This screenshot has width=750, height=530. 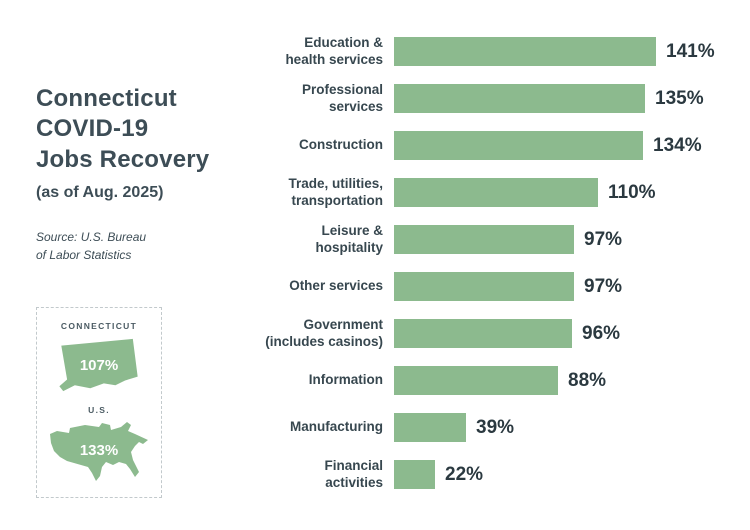 What do you see at coordinates (567, 474) in the screenshot?
I see `bar-track: 22%` at bounding box center [567, 474].